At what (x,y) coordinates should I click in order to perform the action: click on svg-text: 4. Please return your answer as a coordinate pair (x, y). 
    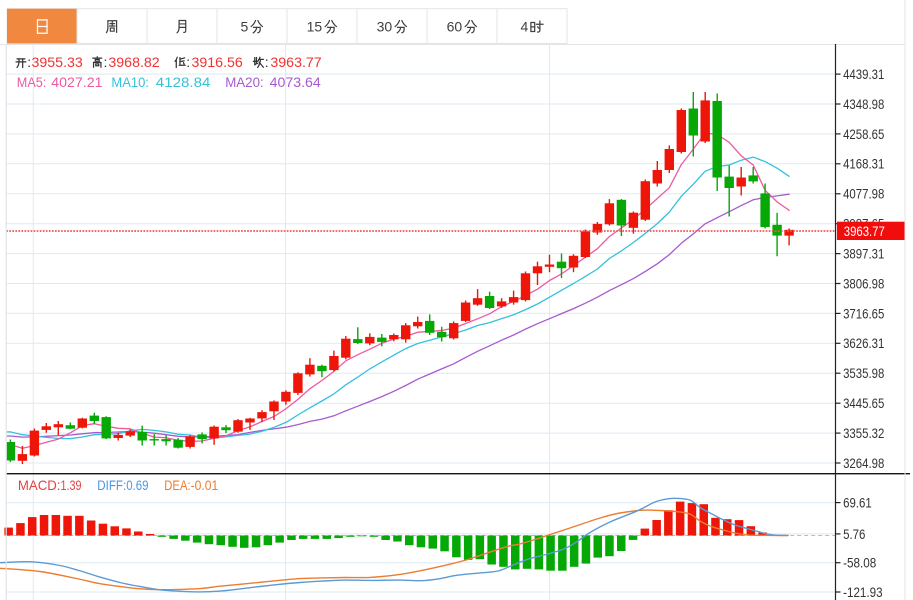
    Looking at the image, I should click on (525, 27).